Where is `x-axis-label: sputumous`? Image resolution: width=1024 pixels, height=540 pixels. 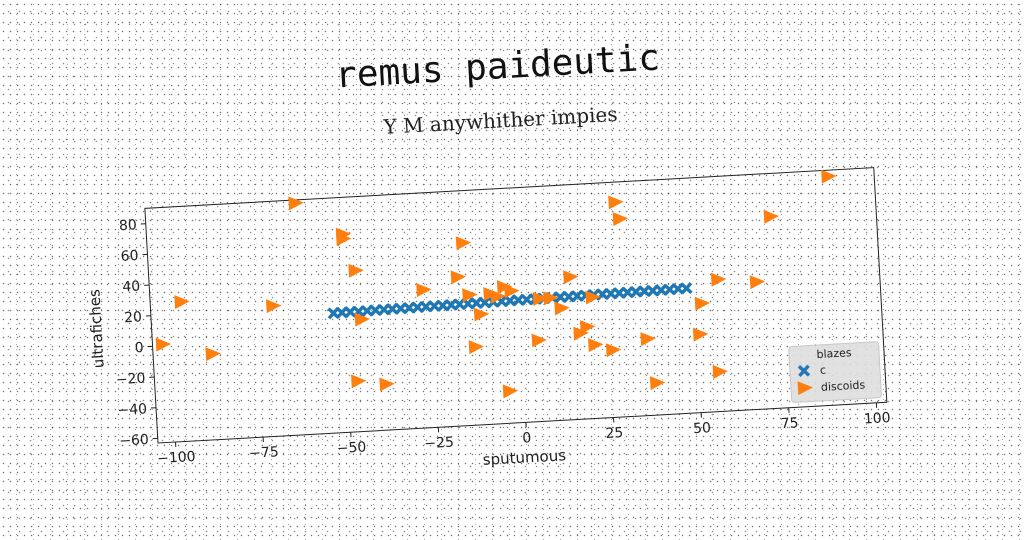
x-axis-label: sputumous is located at coordinates (524, 457).